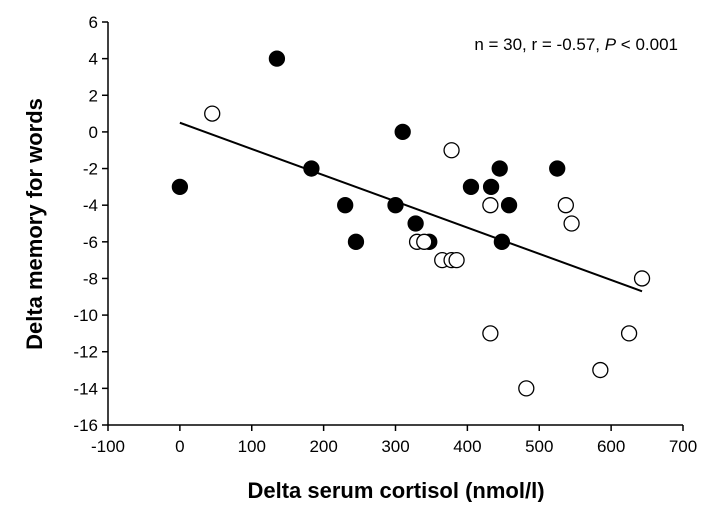 Image resolution: width=707 pixels, height=507 pixels. What do you see at coordinates (467, 446) in the screenshot?
I see `x-tick-label: 400` at bounding box center [467, 446].